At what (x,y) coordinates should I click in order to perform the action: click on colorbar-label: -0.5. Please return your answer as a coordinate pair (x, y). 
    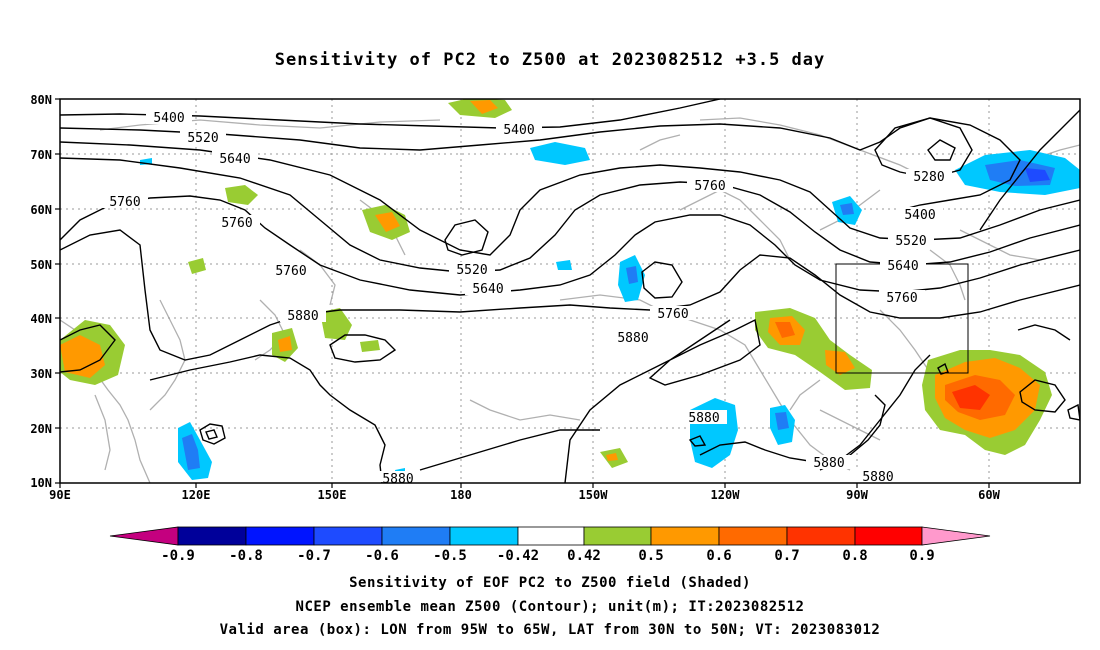
    Looking at the image, I should click on (450, 556).